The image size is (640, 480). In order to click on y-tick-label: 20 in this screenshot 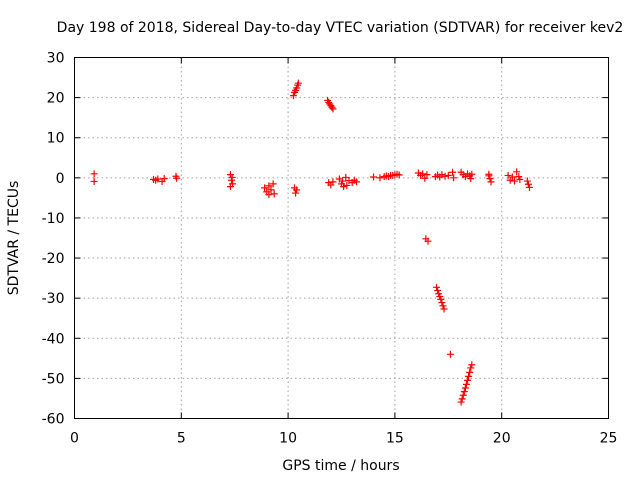, I will do `click(56, 99)`.